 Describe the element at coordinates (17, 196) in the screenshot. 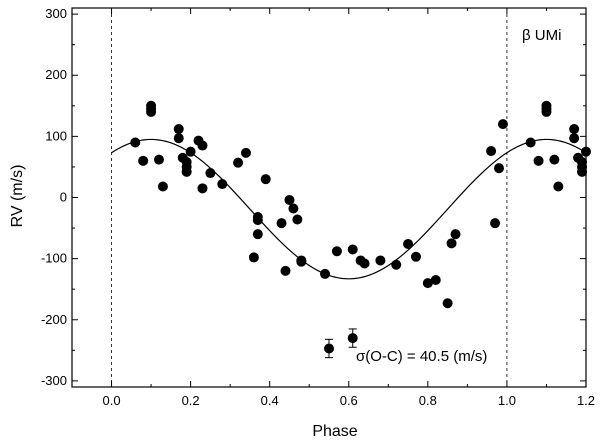

I see `y-axis-title: RV (m/s)` at that location.